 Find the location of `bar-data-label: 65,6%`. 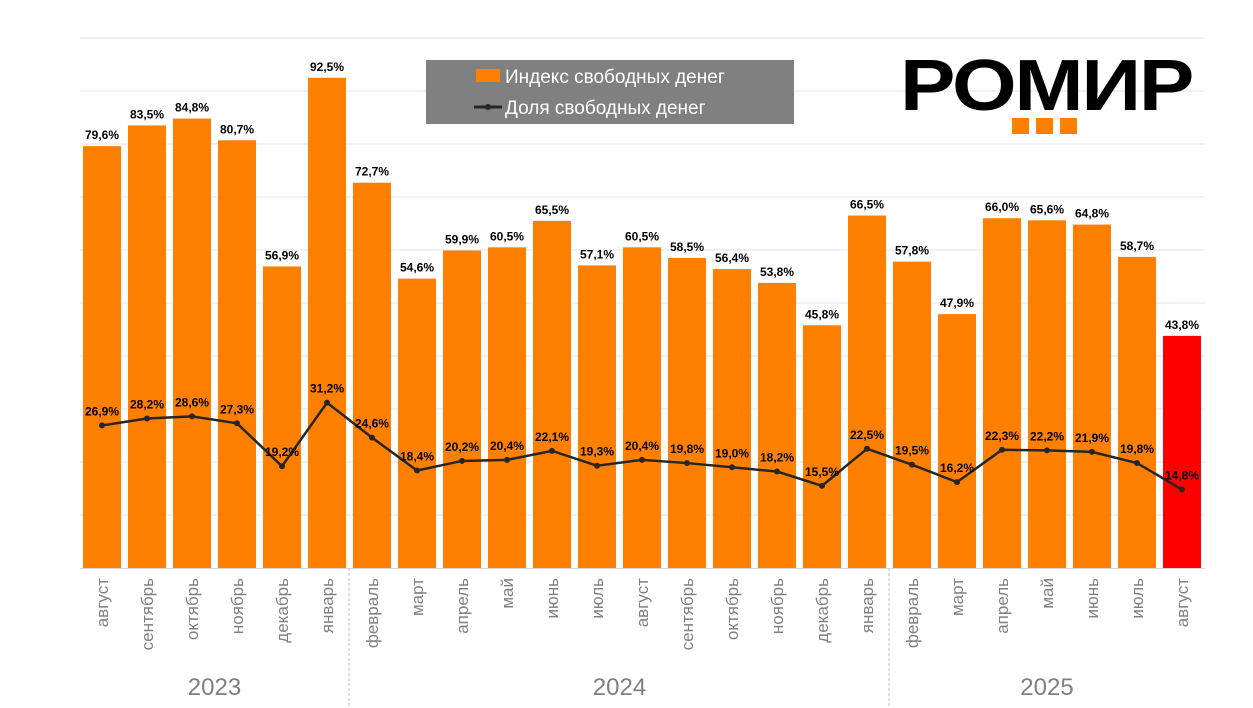

bar-data-label: 65,6% is located at coordinates (1047, 209).